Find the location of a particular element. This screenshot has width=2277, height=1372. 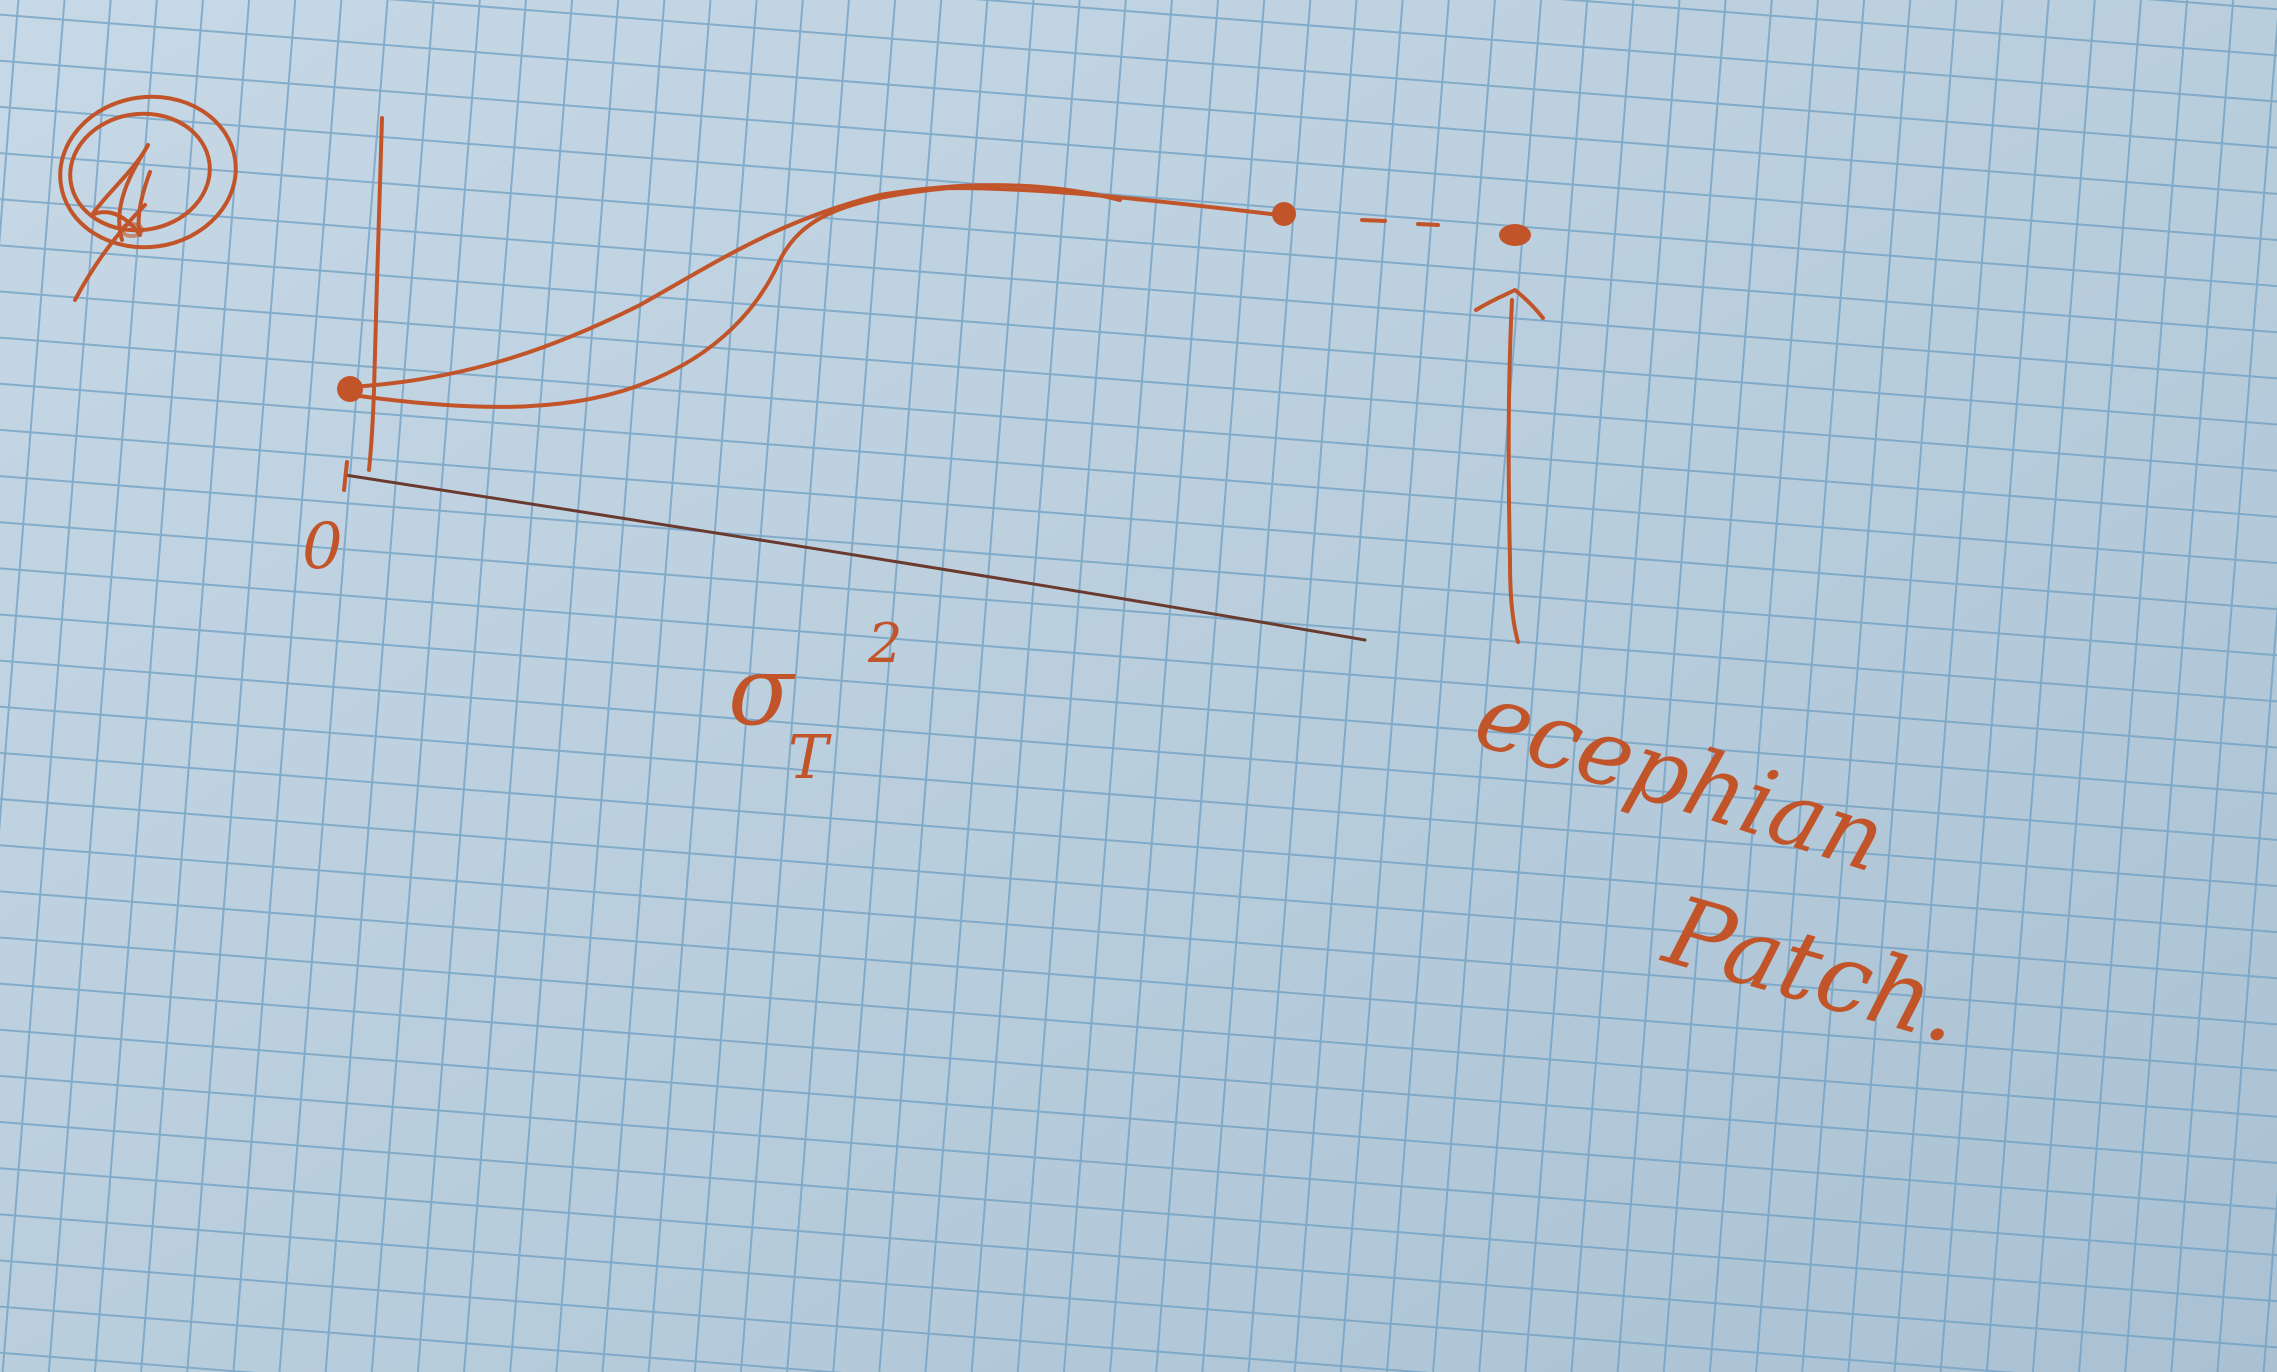

vertical-arrow is located at coordinates (1509, 466).